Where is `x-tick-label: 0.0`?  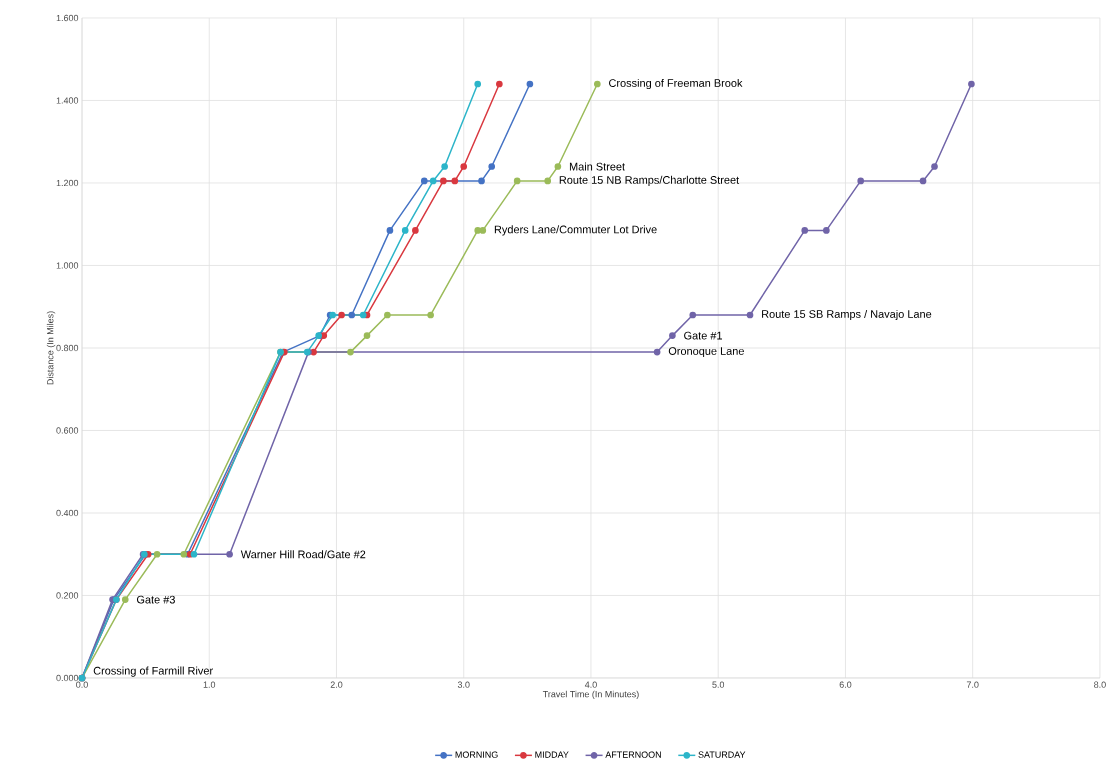
x-tick-label: 0.0 is located at coordinates (82, 684).